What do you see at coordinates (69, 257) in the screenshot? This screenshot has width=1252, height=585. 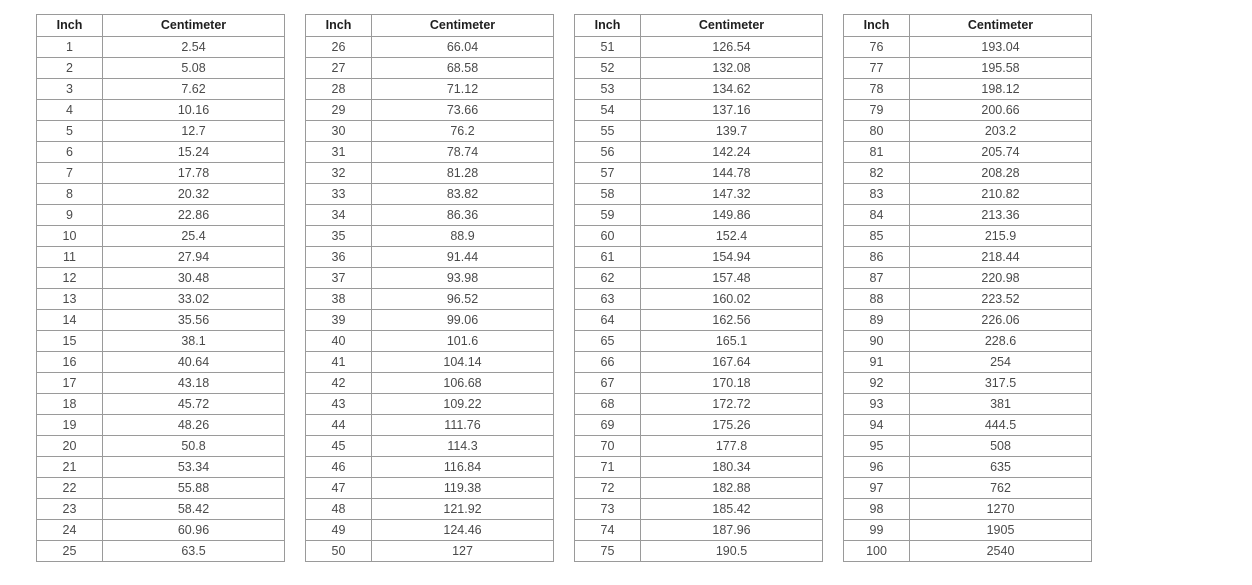 I see `cell-inch-value: 11` at bounding box center [69, 257].